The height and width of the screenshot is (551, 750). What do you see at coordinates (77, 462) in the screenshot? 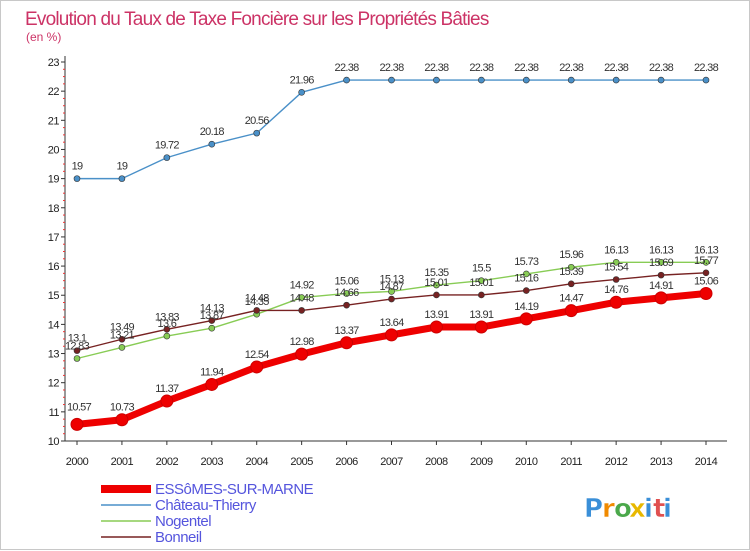
I see `x-tick-label: 2000` at bounding box center [77, 462].